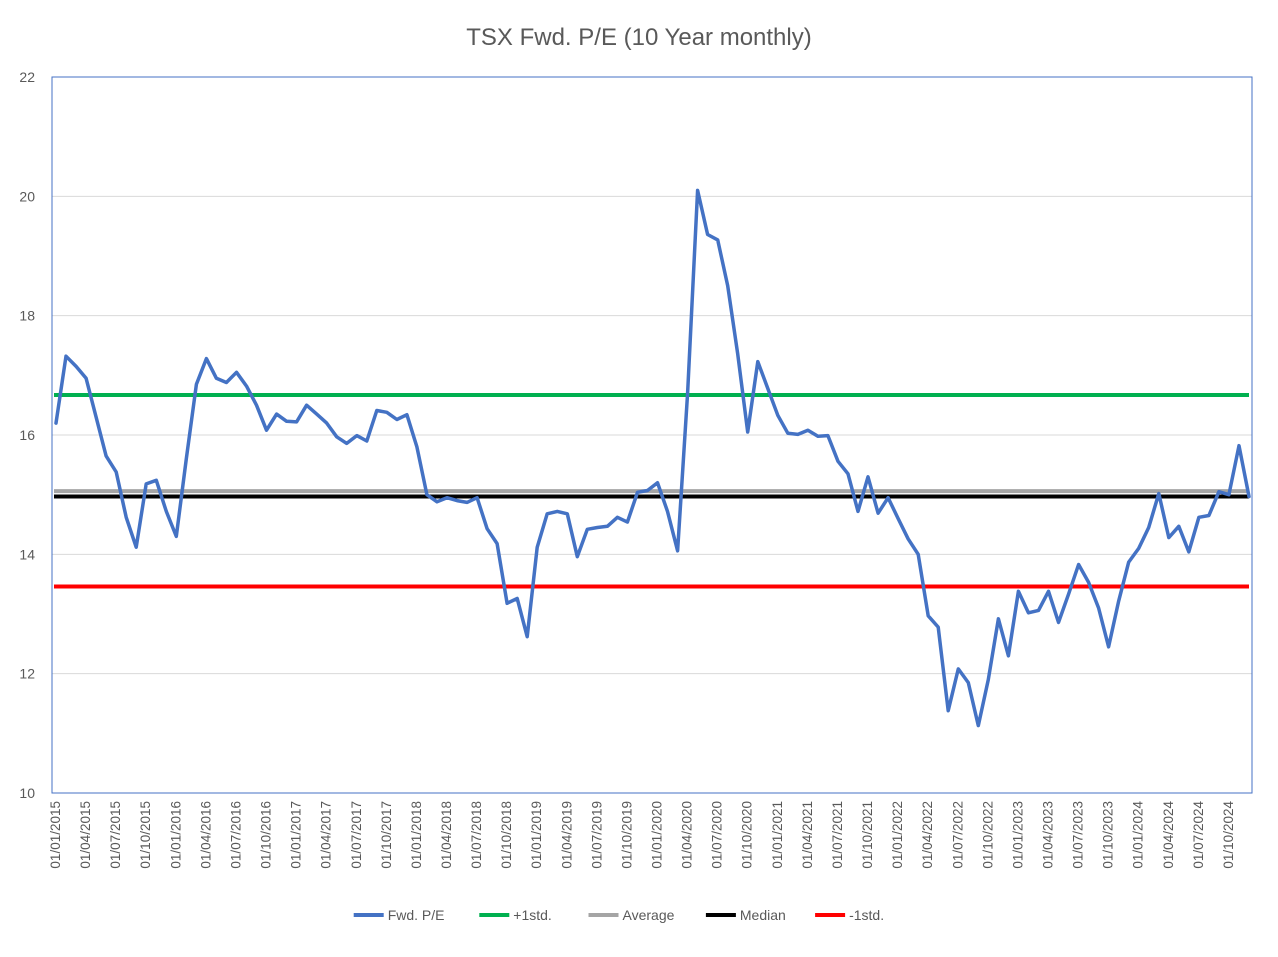 Image resolution: width=1278 pixels, height=957 pixels. What do you see at coordinates (807, 835) in the screenshot?
I see `x-tick-label: 01/04/2021` at bounding box center [807, 835].